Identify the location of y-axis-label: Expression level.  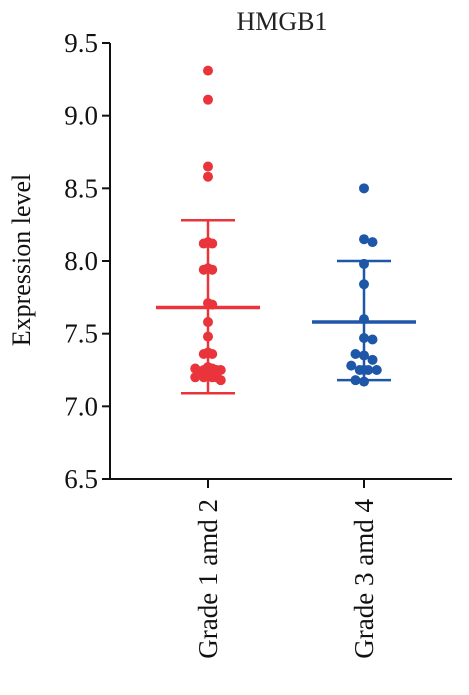
(21, 260).